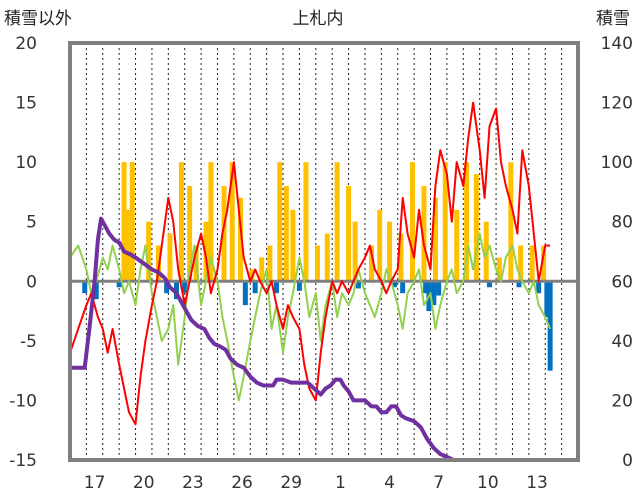 This screenshot has width=636, height=501. I want to click on chart-title: 上札内, so click(318, 19).